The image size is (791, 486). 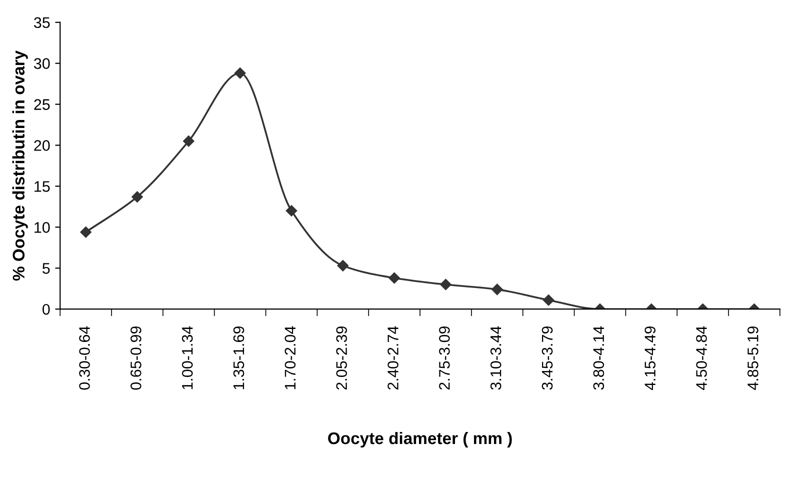 I want to click on y-tick-label: 0, so click(x=46, y=309).